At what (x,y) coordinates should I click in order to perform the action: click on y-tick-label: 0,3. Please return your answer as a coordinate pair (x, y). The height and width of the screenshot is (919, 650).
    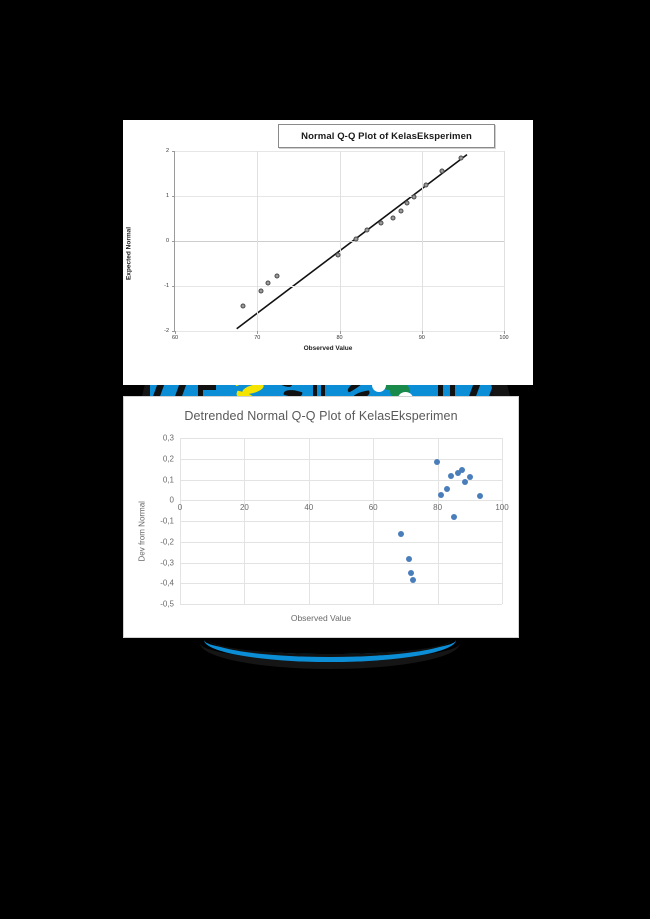
    Looking at the image, I should click on (168, 438).